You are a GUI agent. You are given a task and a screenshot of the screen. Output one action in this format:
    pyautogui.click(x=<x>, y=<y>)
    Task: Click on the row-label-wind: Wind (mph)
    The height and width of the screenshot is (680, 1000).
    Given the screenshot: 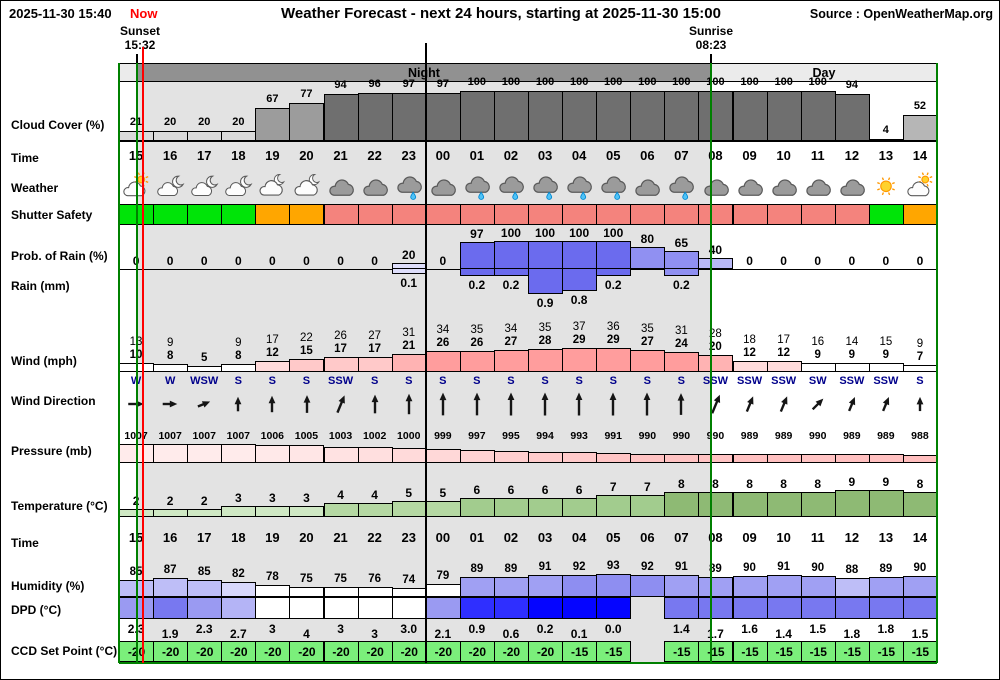 What is the action you would take?
    pyautogui.click(x=44, y=361)
    